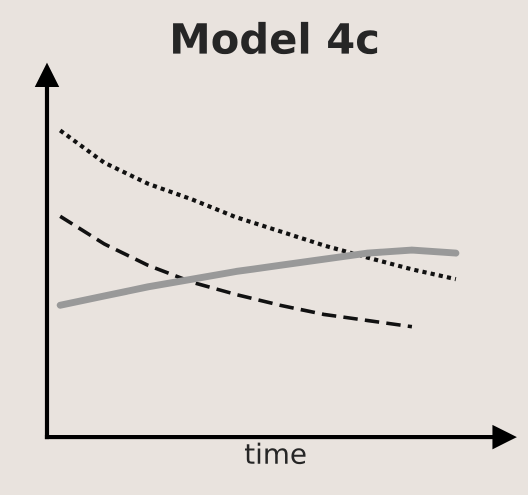 The height and width of the screenshot is (495, 528). I want to click on chart-title: Model 4c, so click(275, 38).